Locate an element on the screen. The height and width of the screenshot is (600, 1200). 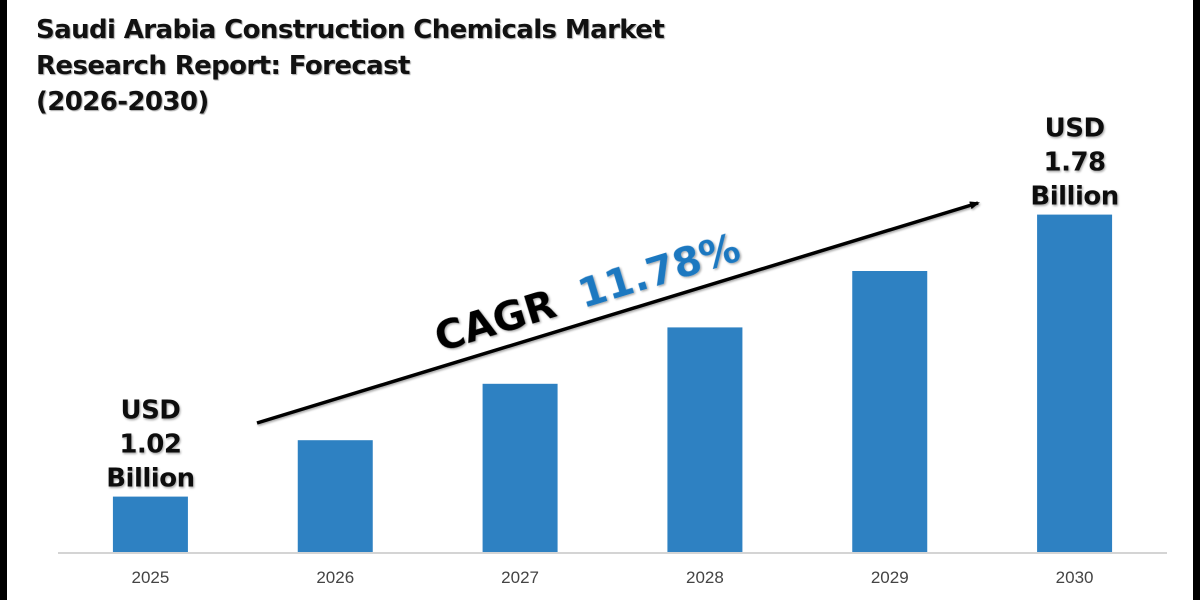
cagr-value: 11.78% is located at coordinates (659, 271).